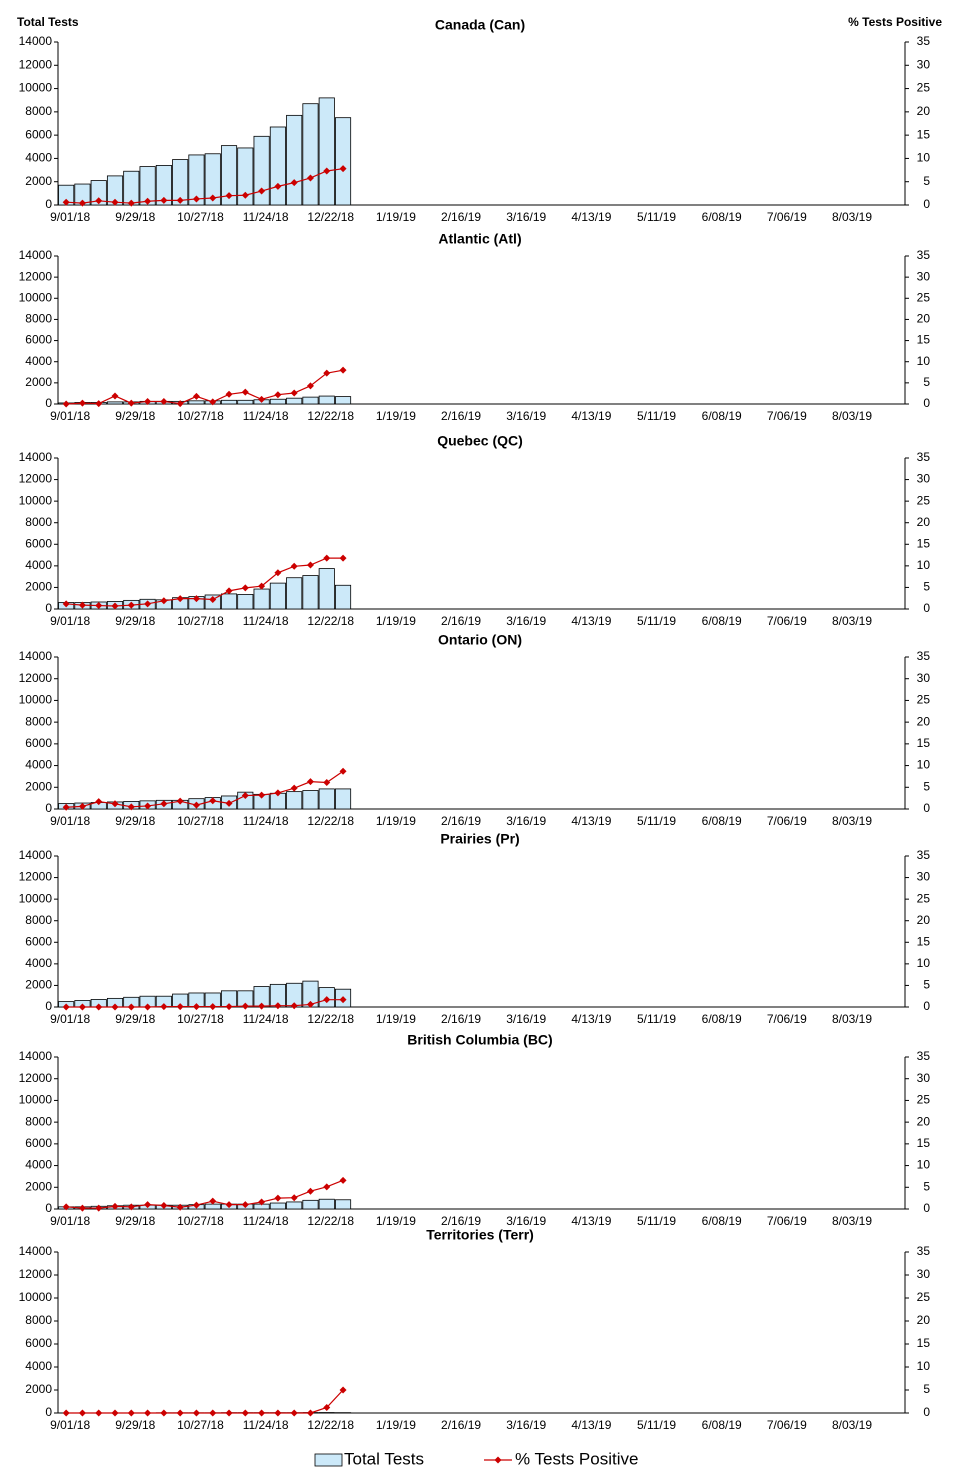 The height and width of the screenshot is (1477, 959). What do you see at coordinates (926, 204) in the screenshot?
I see `y2-tick-label: 0` at bounding box center [926, 204].